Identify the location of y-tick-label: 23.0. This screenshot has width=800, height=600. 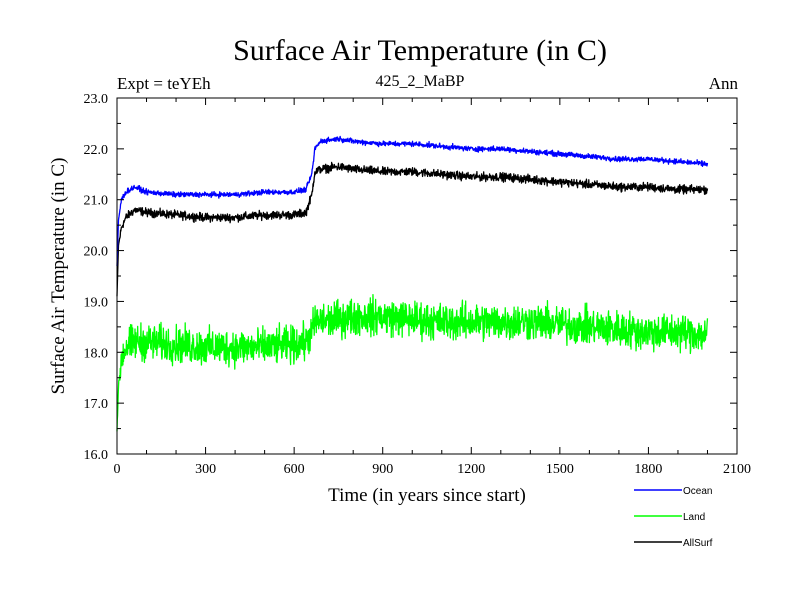
(96, 99).